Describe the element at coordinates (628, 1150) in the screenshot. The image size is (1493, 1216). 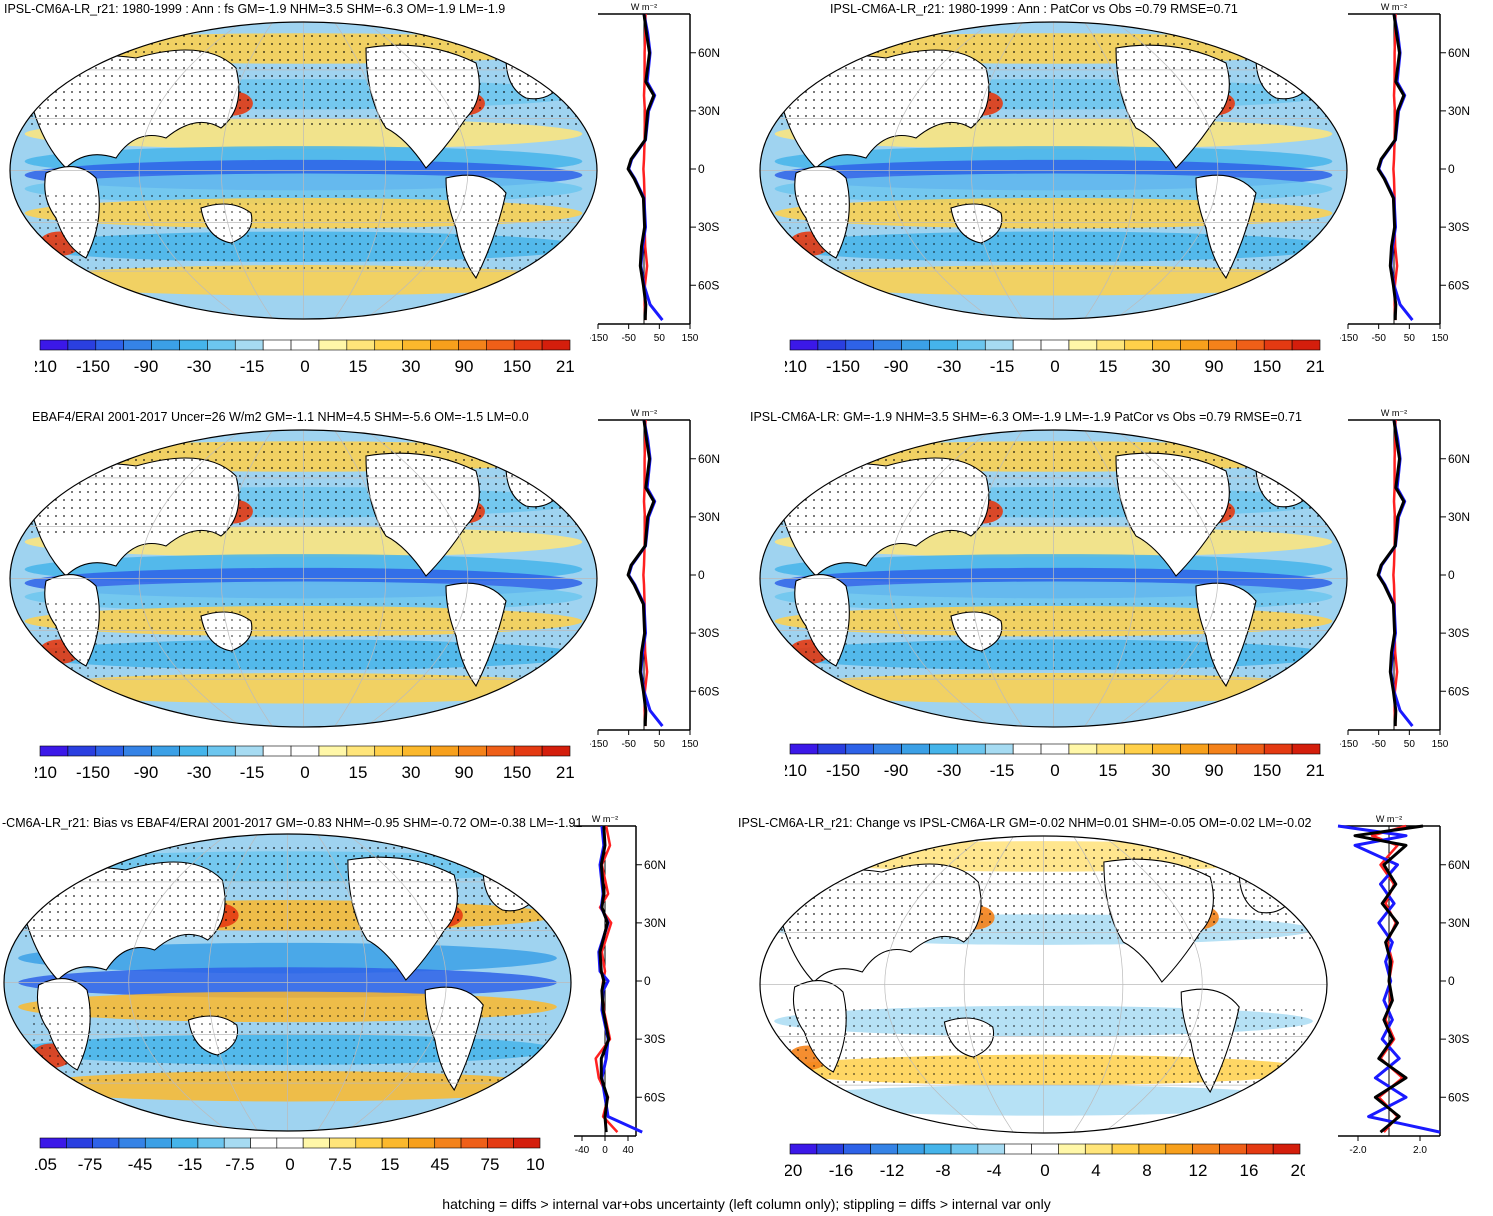
I see `zonal-x-tick-label: 40` at that location.